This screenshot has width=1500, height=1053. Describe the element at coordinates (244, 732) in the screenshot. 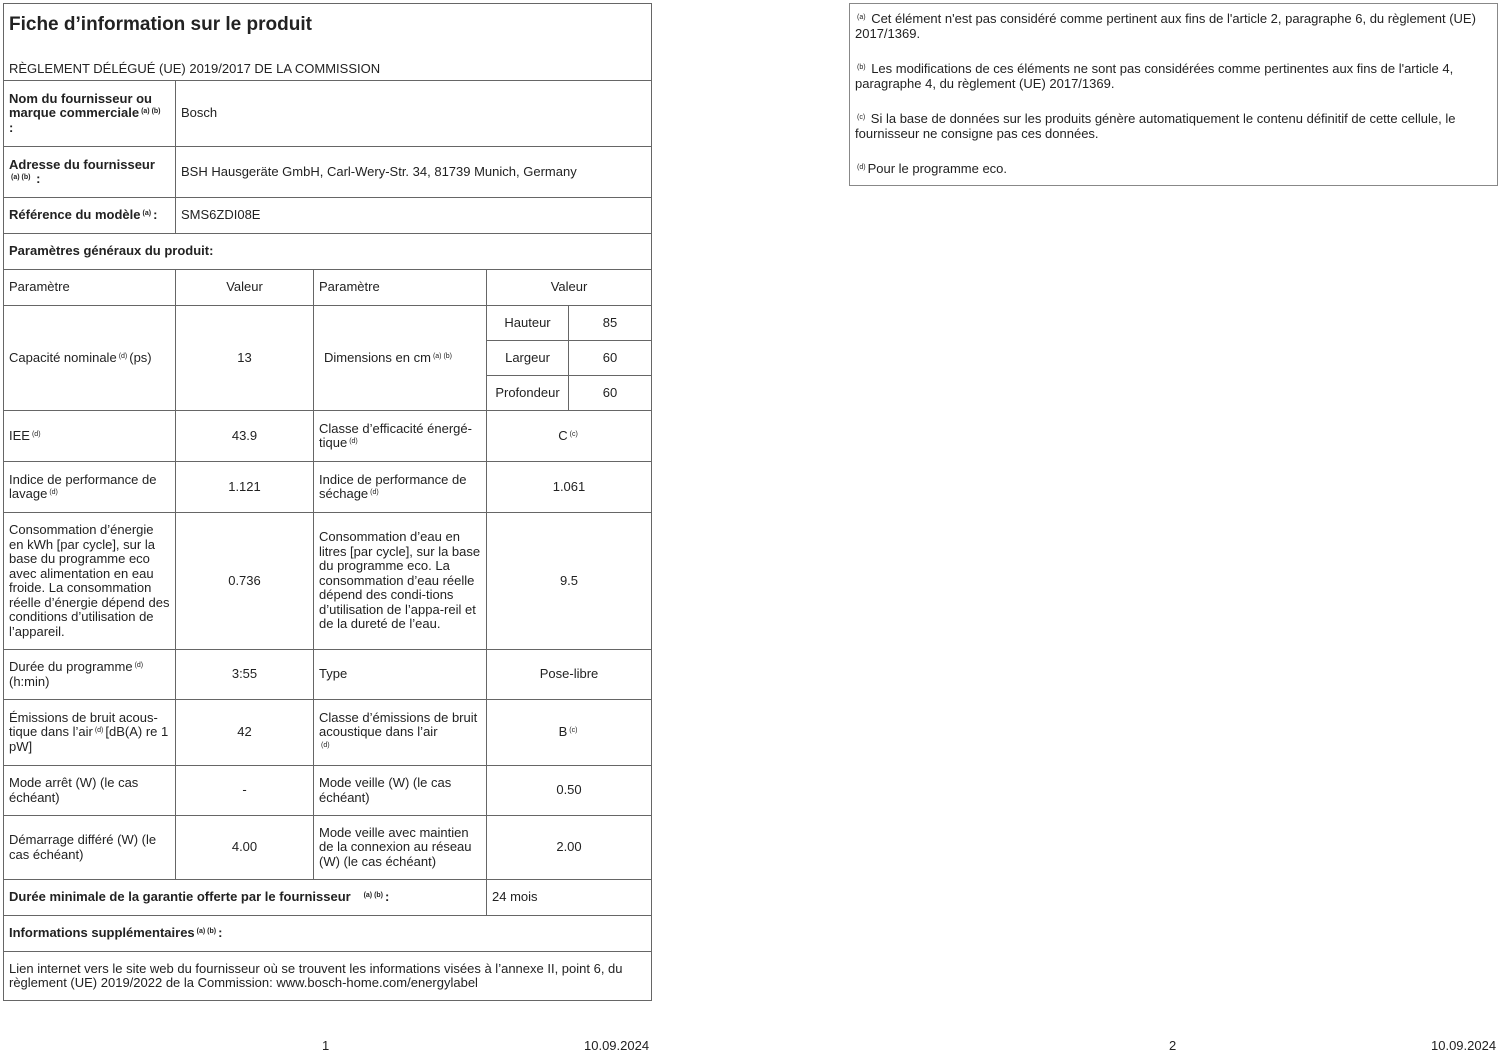

I see `noise-value: 42` at that location.